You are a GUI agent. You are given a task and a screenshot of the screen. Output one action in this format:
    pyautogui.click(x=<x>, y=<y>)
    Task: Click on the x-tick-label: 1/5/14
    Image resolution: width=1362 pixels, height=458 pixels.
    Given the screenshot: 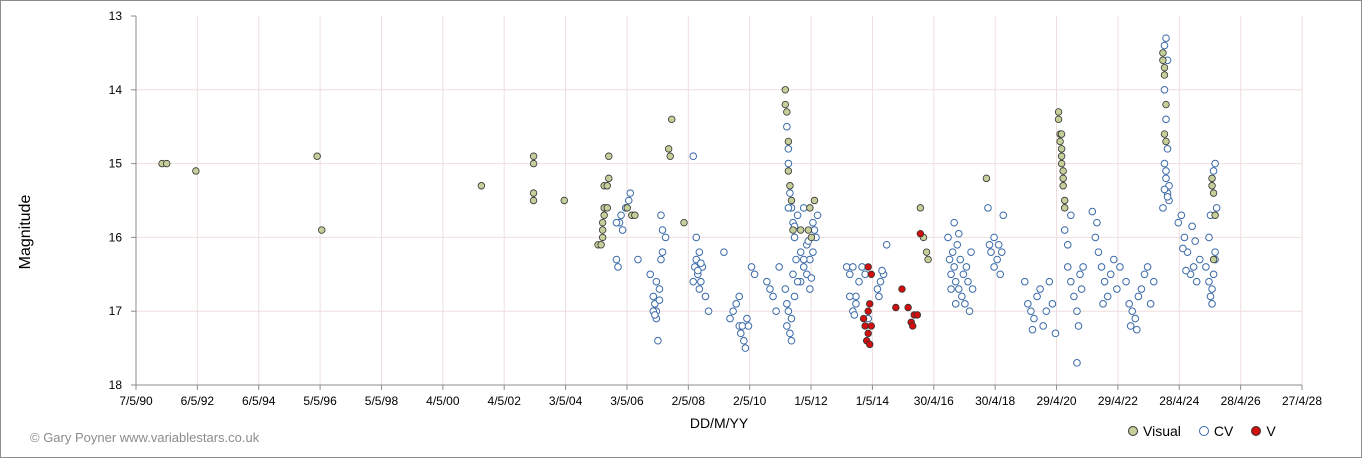 What is the action you would take?
    pyautogui.click(x=873, y=401)
    